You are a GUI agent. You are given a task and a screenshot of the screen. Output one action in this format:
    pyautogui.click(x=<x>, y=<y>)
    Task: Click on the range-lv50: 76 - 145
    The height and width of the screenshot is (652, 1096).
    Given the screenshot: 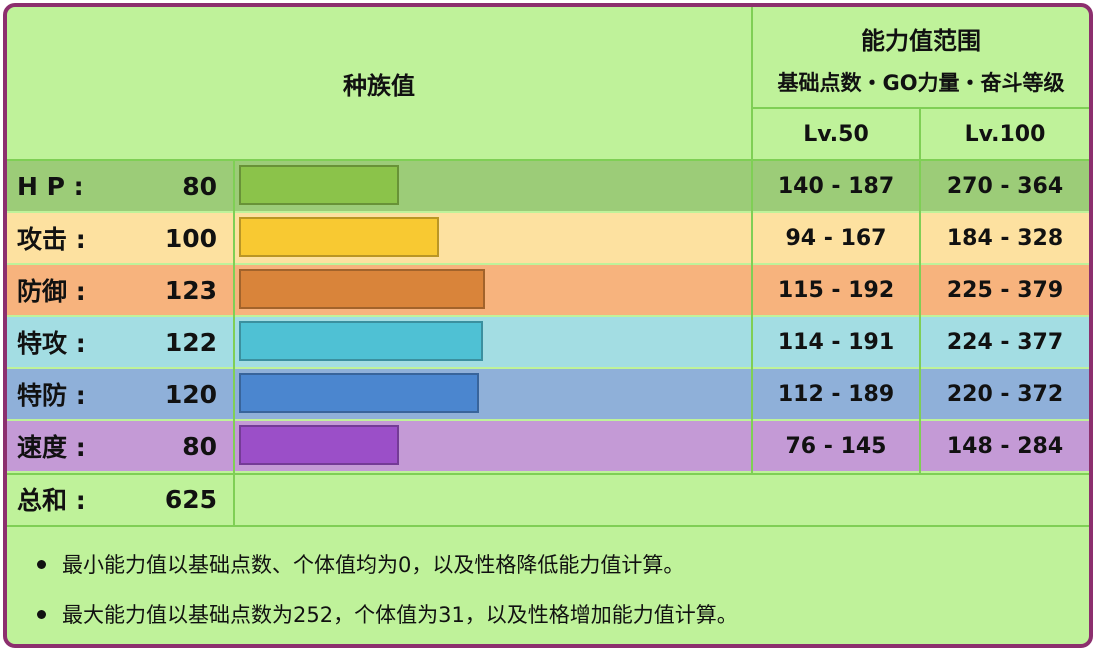 What is the action you would take?
    pyautogui.click(x=836, y=446)
    